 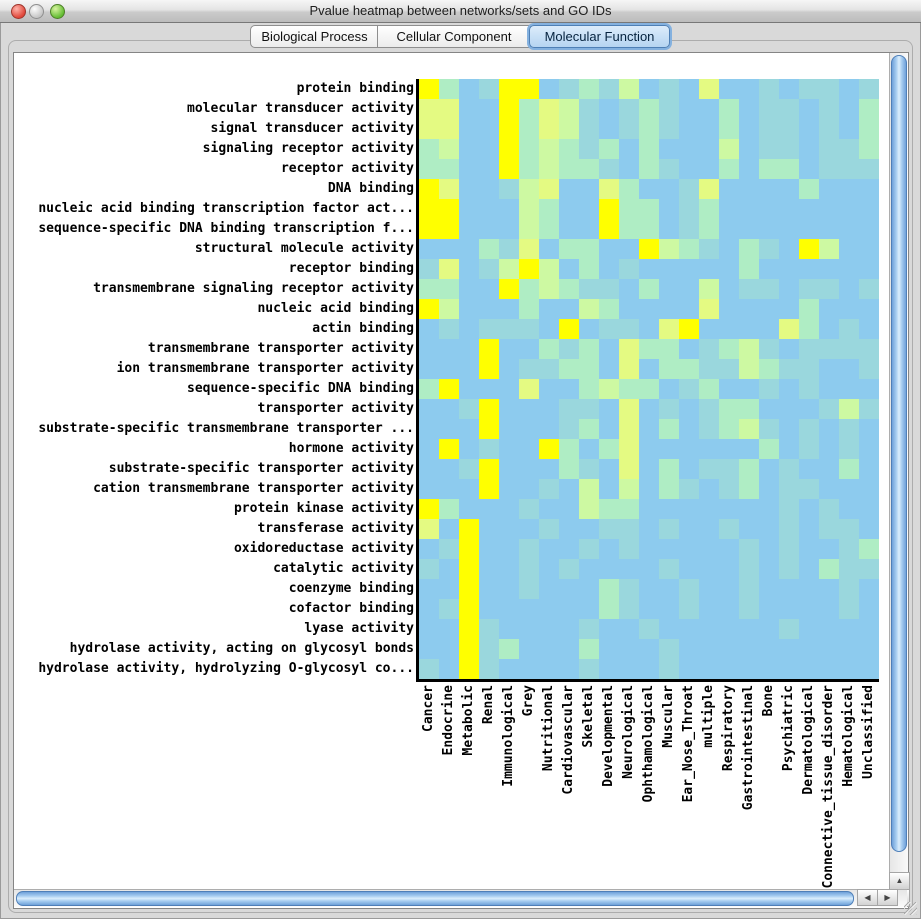 I want to click on scroll-up-button: ▲, so click(x=899, y=881).